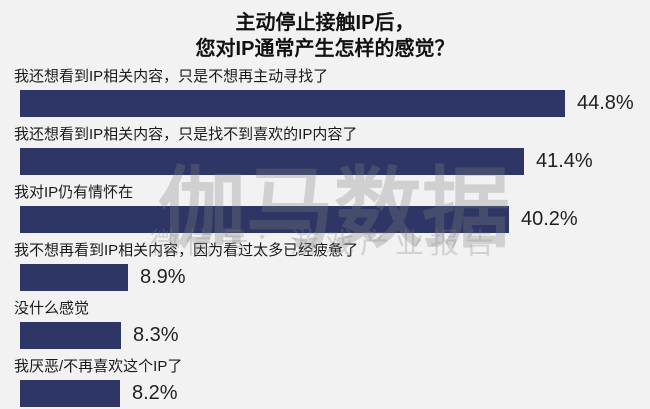 This screenshot has width=650, height=409. I want to click on bar-row: 我还想看到IP相关内容，只是找不到喜欢的IP内容了 41.4%, so click(325, 149).